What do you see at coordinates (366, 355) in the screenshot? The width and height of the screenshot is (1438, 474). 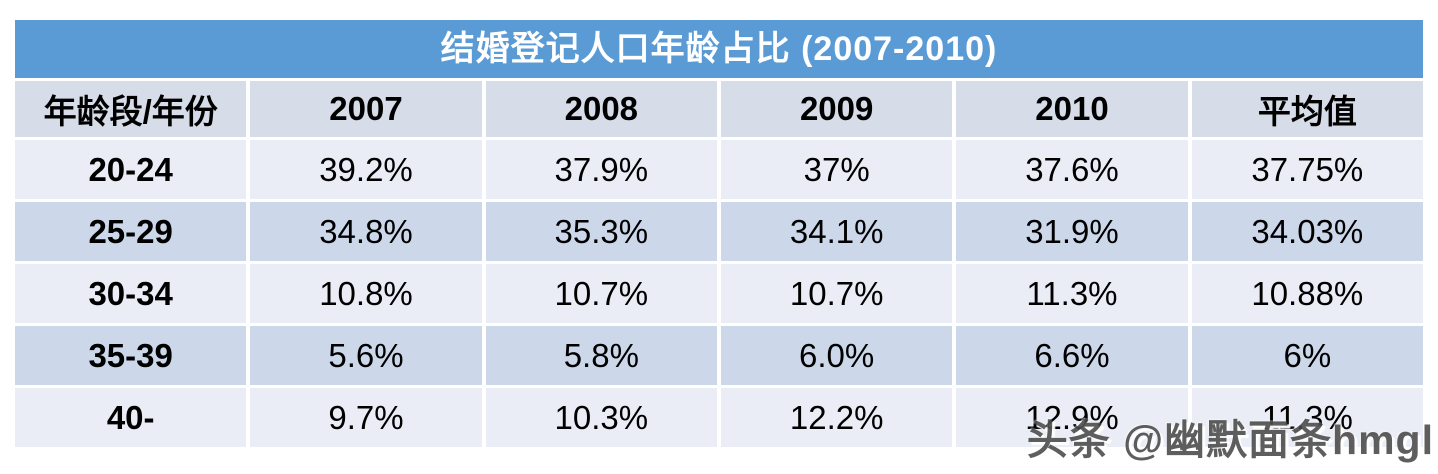 I see `value-cell: 5.6%` at bounding box center [366, 355].